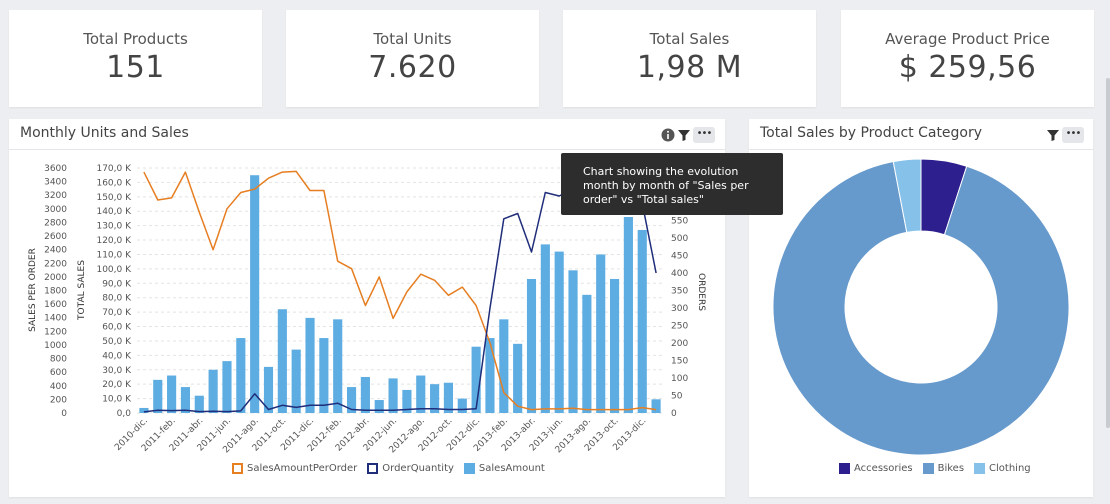 This screenshot has height=504, width=1110. Describe the element at coordinates (58, 373) in the screenshot. I see `left-axis-tick: 600` at that location.